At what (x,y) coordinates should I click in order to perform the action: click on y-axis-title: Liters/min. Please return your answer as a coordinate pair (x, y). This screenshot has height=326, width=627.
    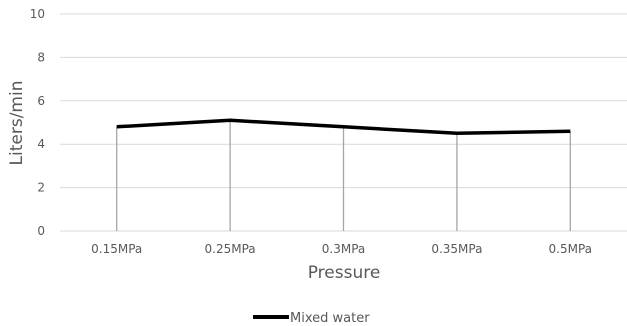
    Looking at the image, I should click on (17, 123).